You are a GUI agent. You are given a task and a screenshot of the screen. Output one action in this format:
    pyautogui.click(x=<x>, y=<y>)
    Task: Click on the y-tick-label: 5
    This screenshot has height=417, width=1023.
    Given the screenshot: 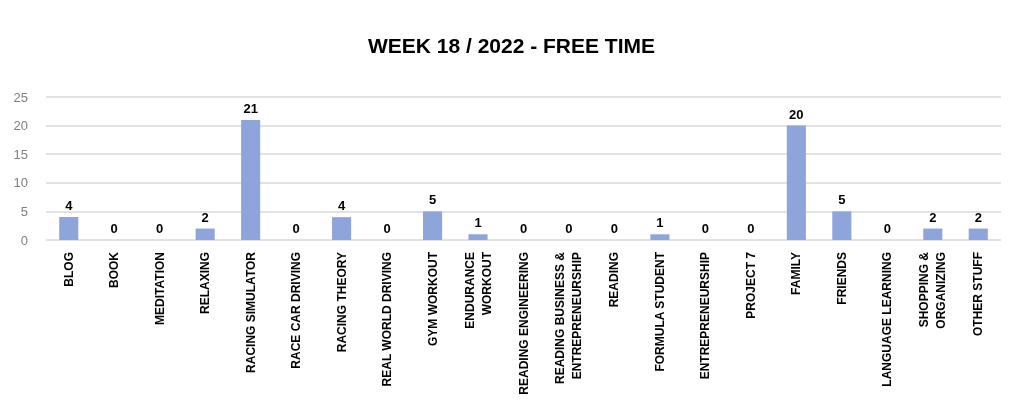 What is the action you would take?
    pyautogui.click(x=24, y=211)
    